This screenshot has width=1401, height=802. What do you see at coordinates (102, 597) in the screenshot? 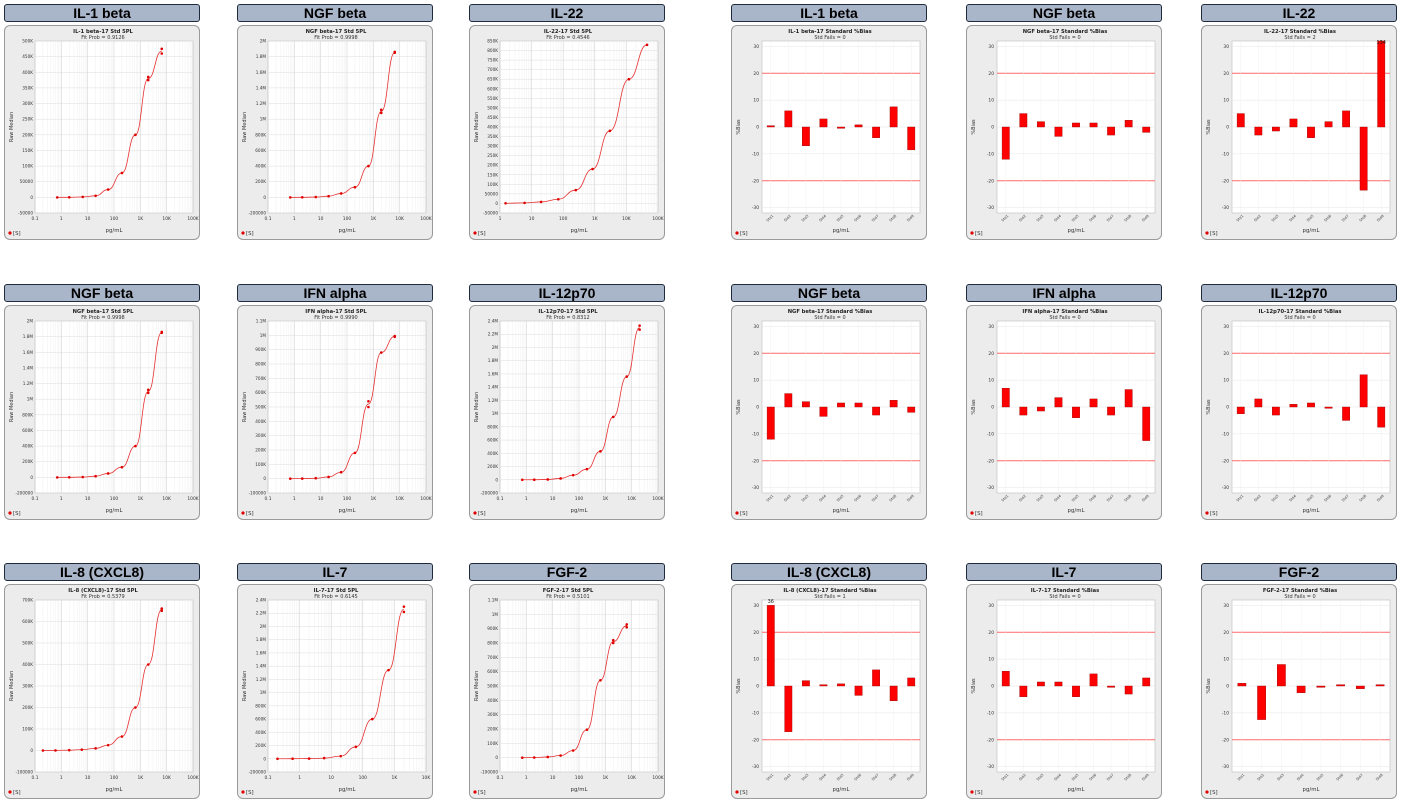
I see `chart-subtitle: Fit Prob = 0.5379` at bounding box center [102, 597].